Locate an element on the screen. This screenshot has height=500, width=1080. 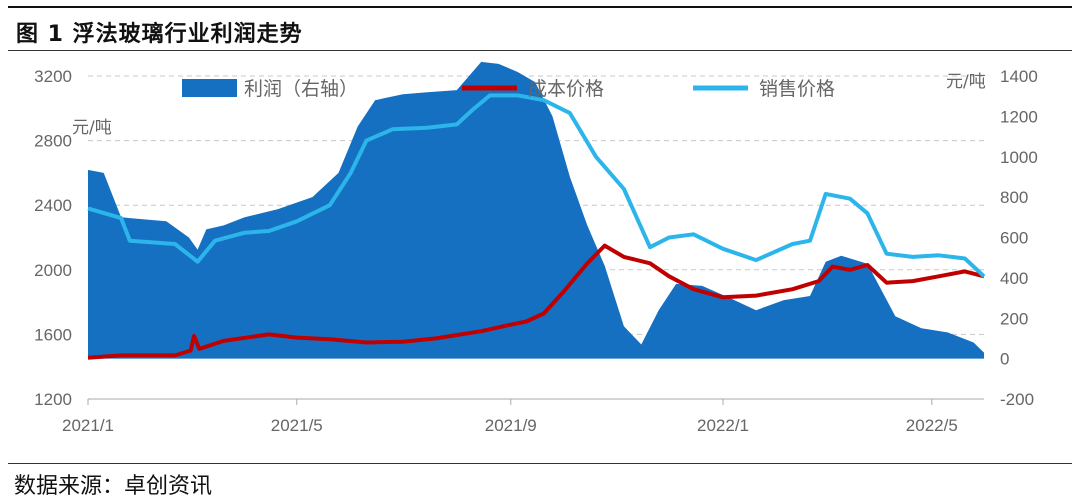
figure-title: 图 1 浮法玻璃行业利润走势 is located at coordinates (159, 34).